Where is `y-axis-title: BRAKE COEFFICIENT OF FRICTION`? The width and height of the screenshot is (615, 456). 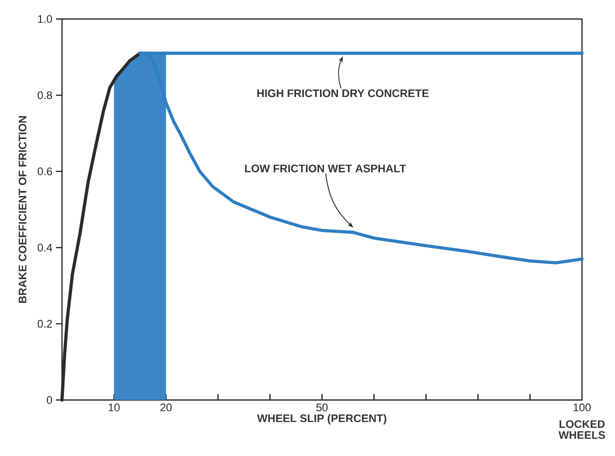 y-axis-title: BRAKE COEFFICIENT OF FRICTION is located at coordinates (22, 209).